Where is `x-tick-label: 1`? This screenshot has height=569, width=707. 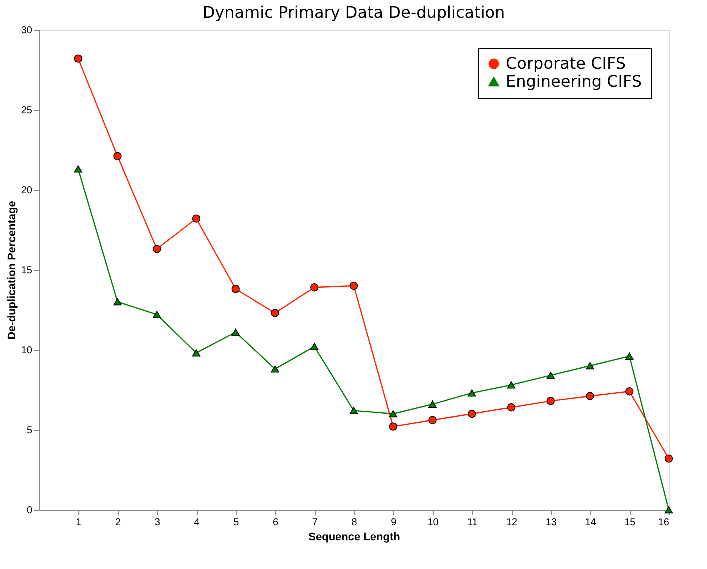
x-tick-label: 1 is located at coordinates (79, 523).